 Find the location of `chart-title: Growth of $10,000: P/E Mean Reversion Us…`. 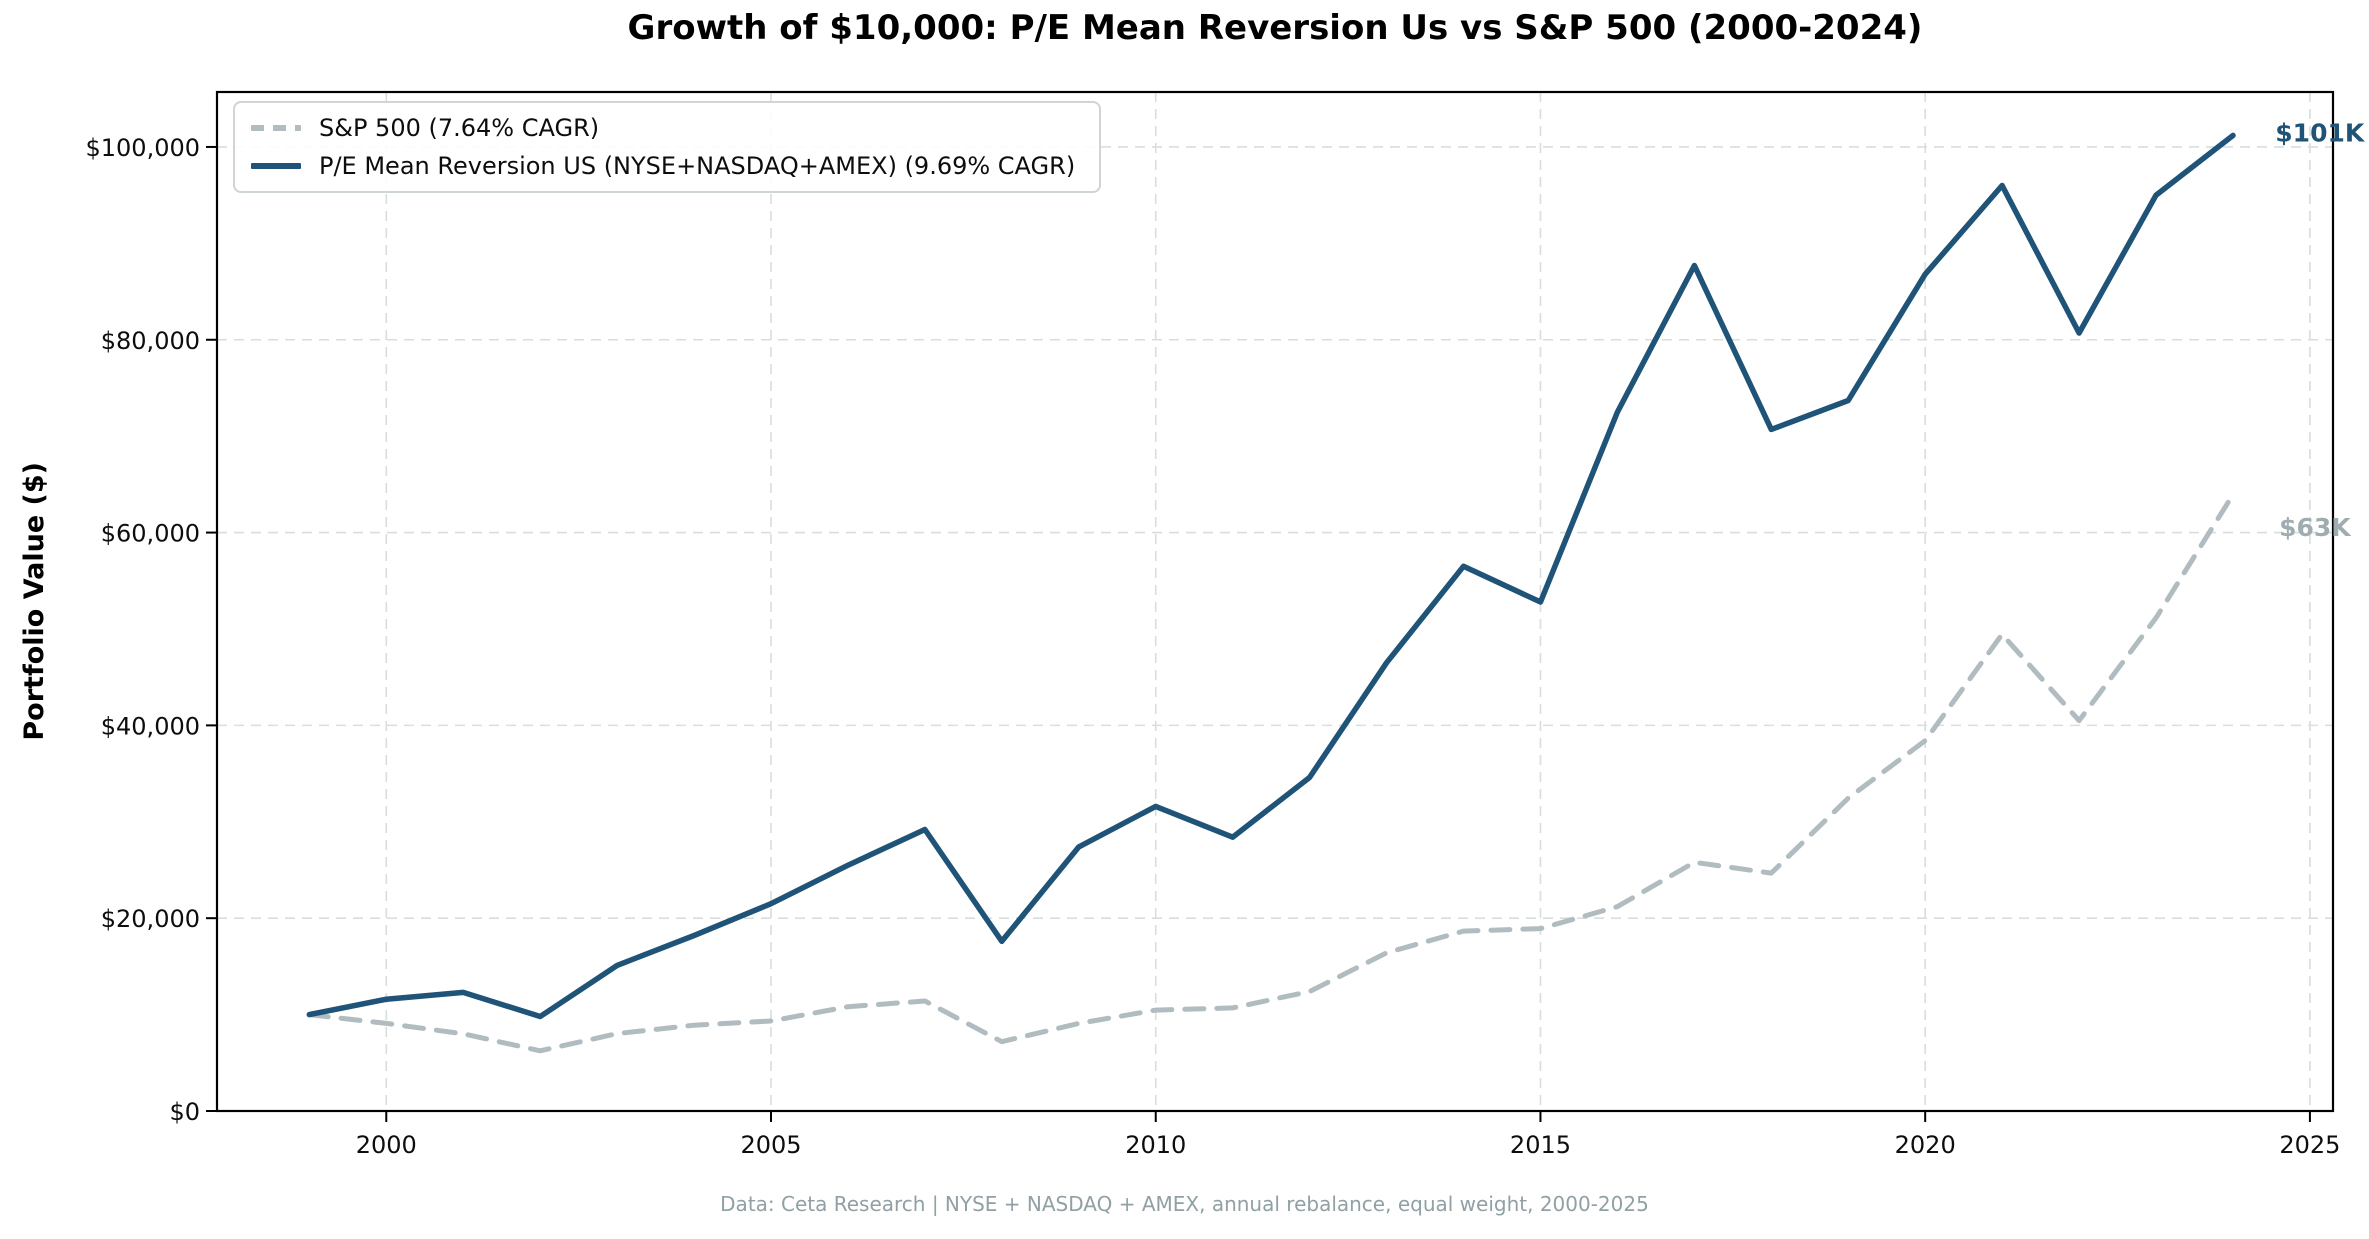

chart-title: Growth of $10,000: P/E Mean Reversion Us… is located at coordinates (1275, 28).